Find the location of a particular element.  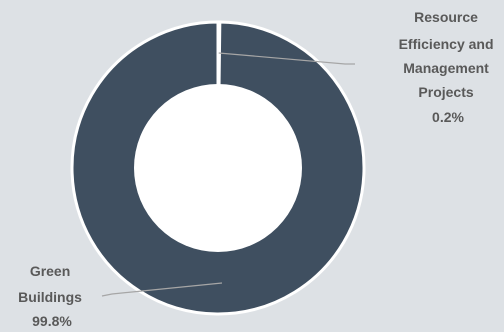

label-resource-line-1: Resource is located at coordinates (446, 17).